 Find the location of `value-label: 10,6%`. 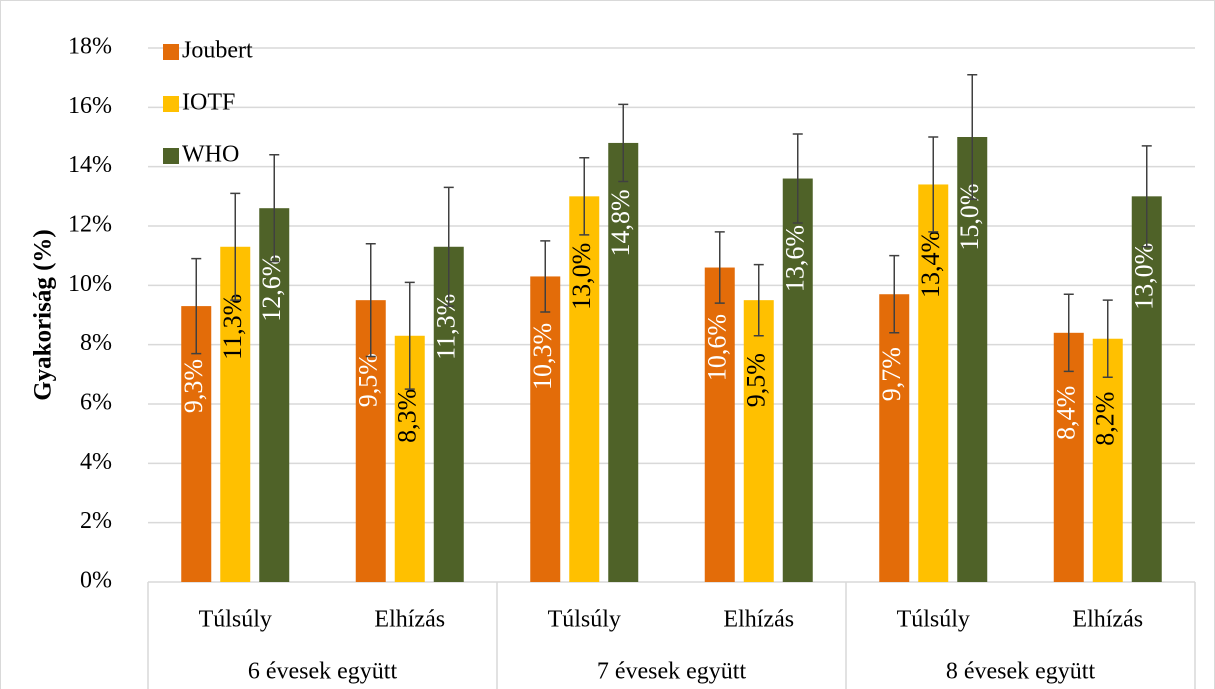

value-label: 10,6% is located at coordinates (717, 347).